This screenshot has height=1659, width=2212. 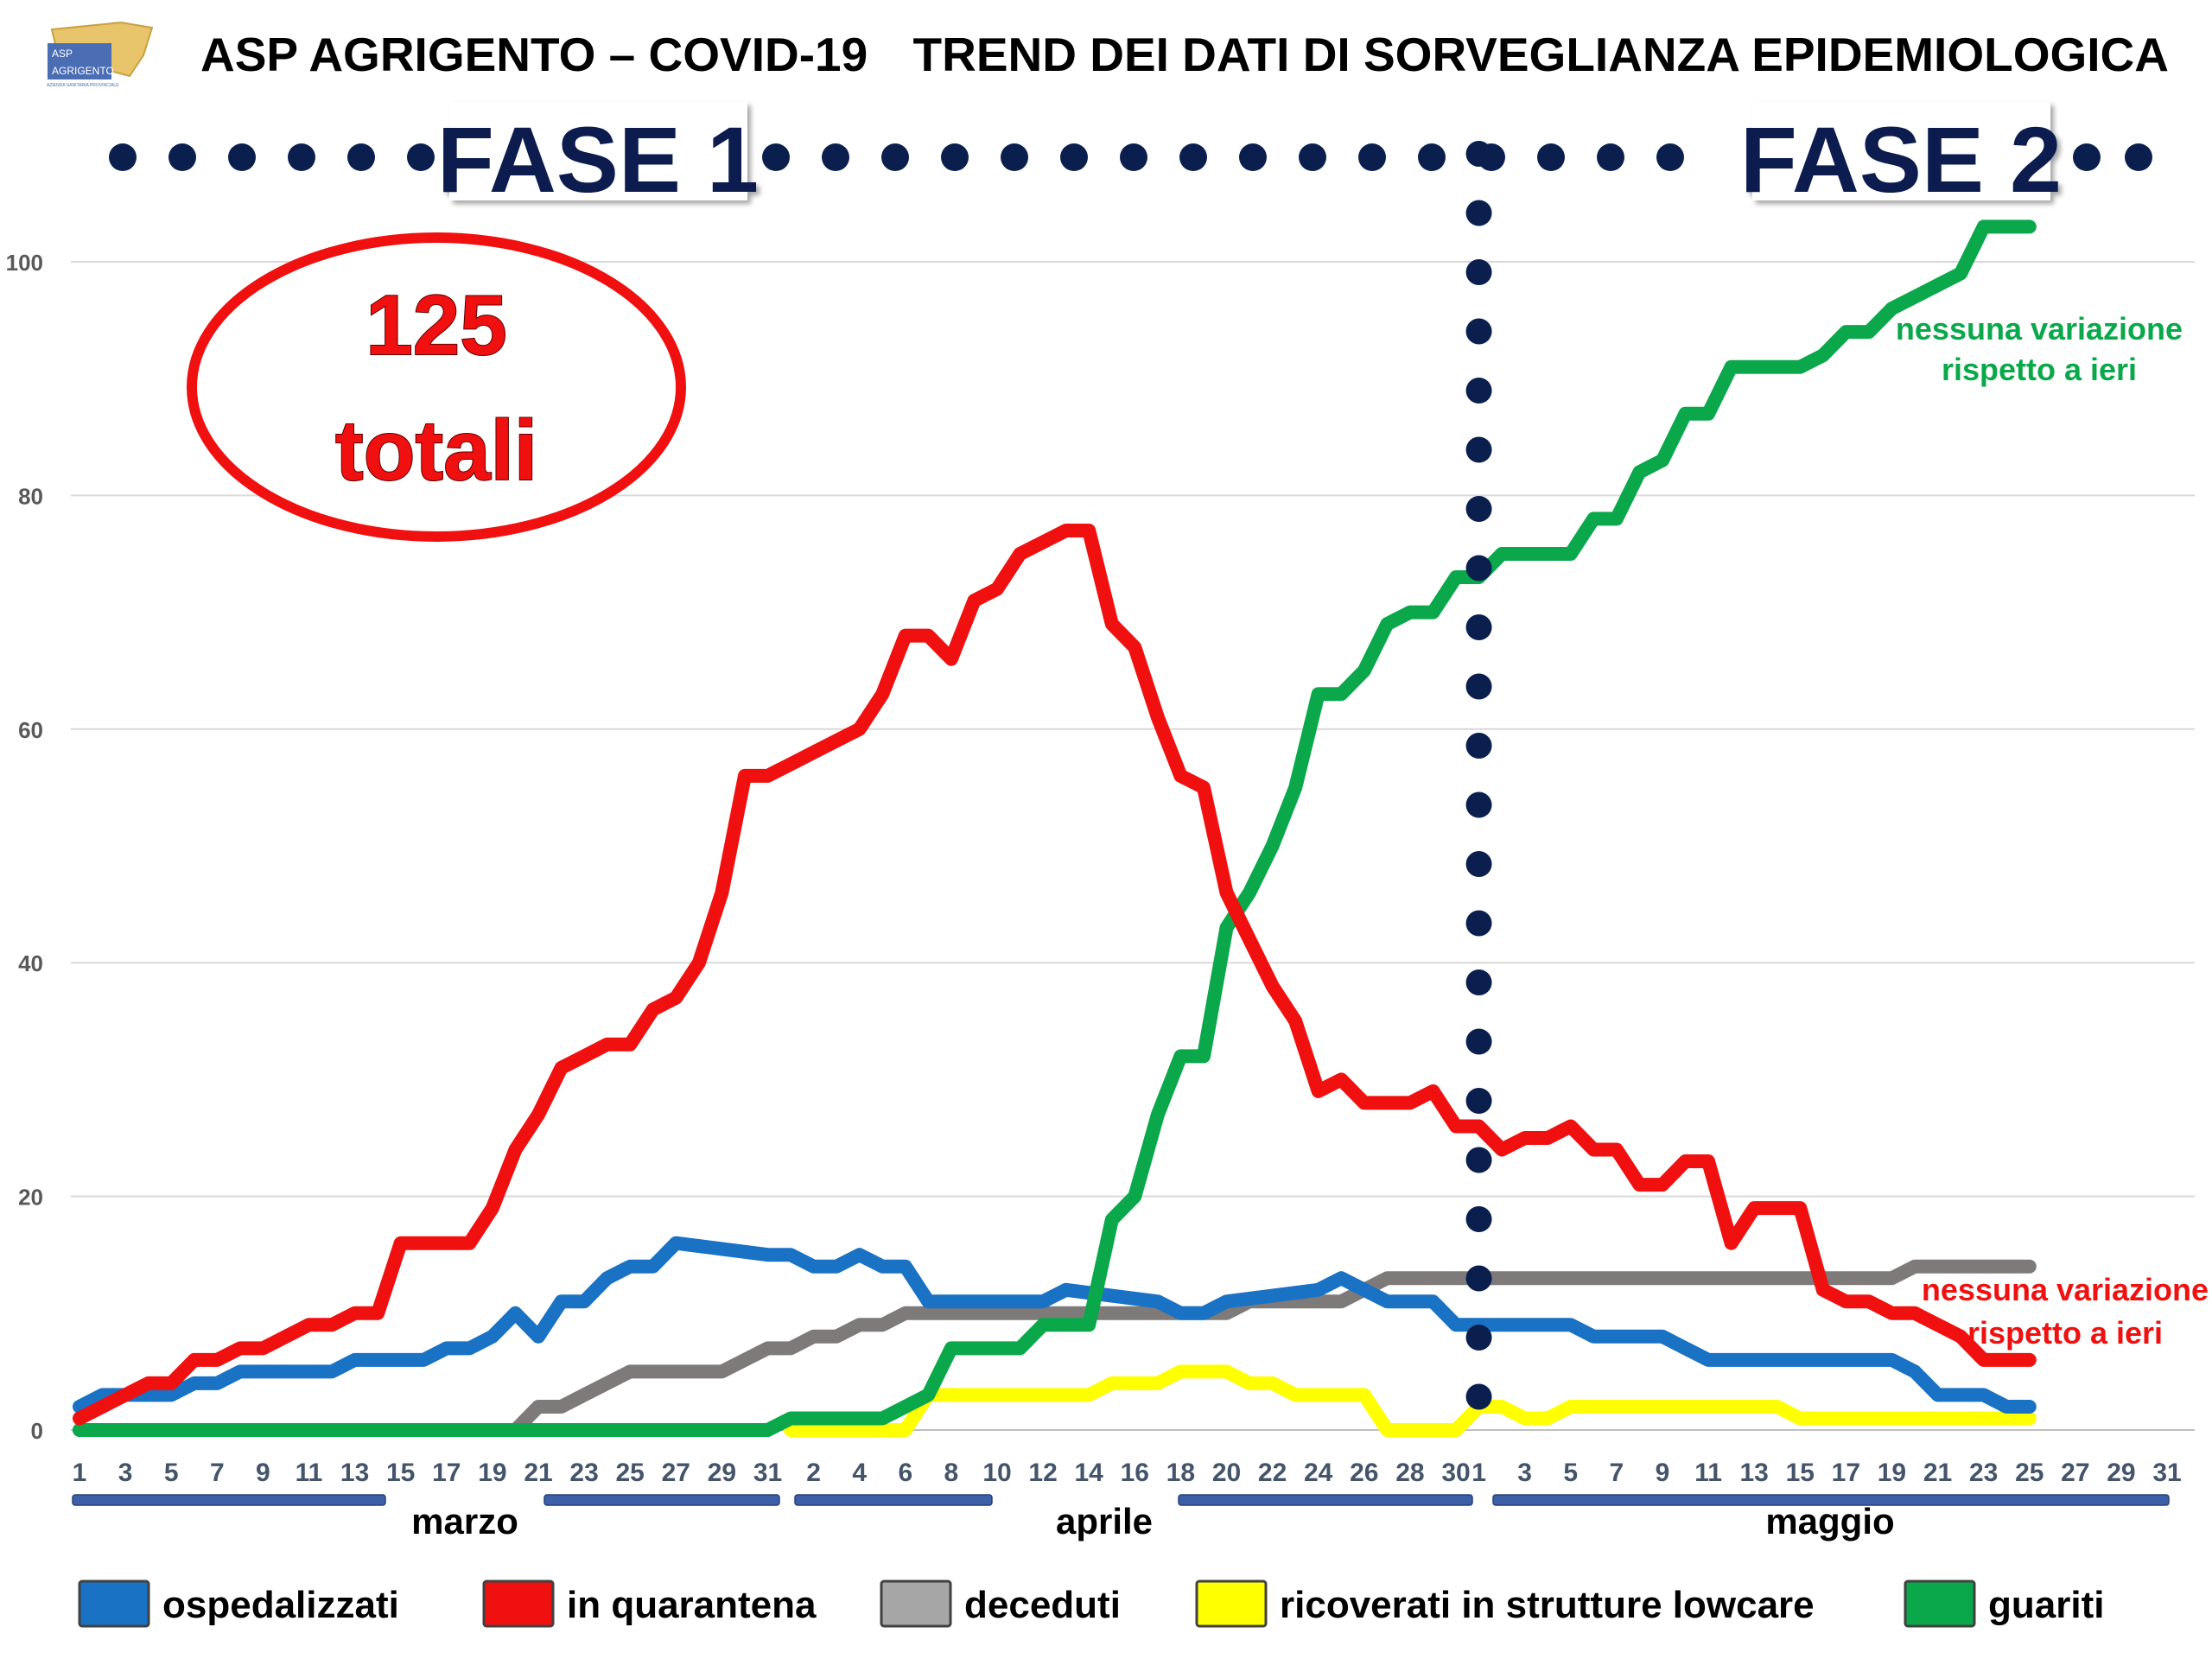 What do you see at coordinates (1892, 1473) in the screenshot?
I see `x-tick-label: 19` at bounding box center [1892, 1473].